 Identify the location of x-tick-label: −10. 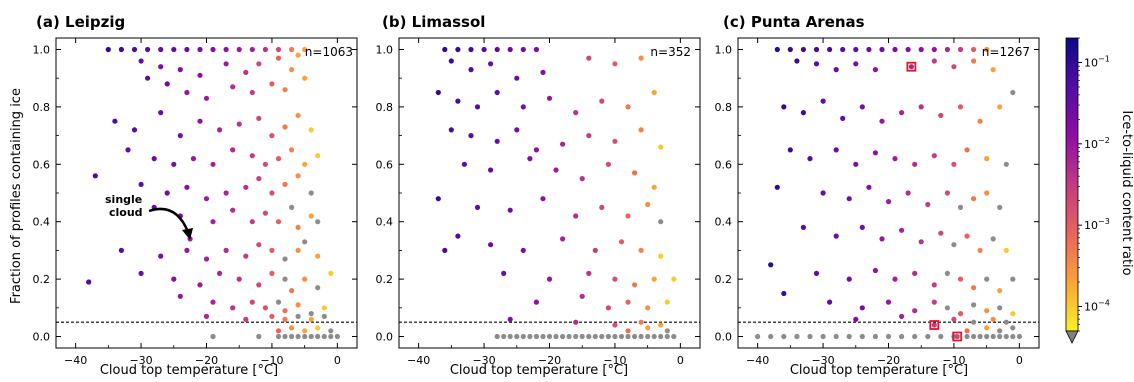
(614, 360).